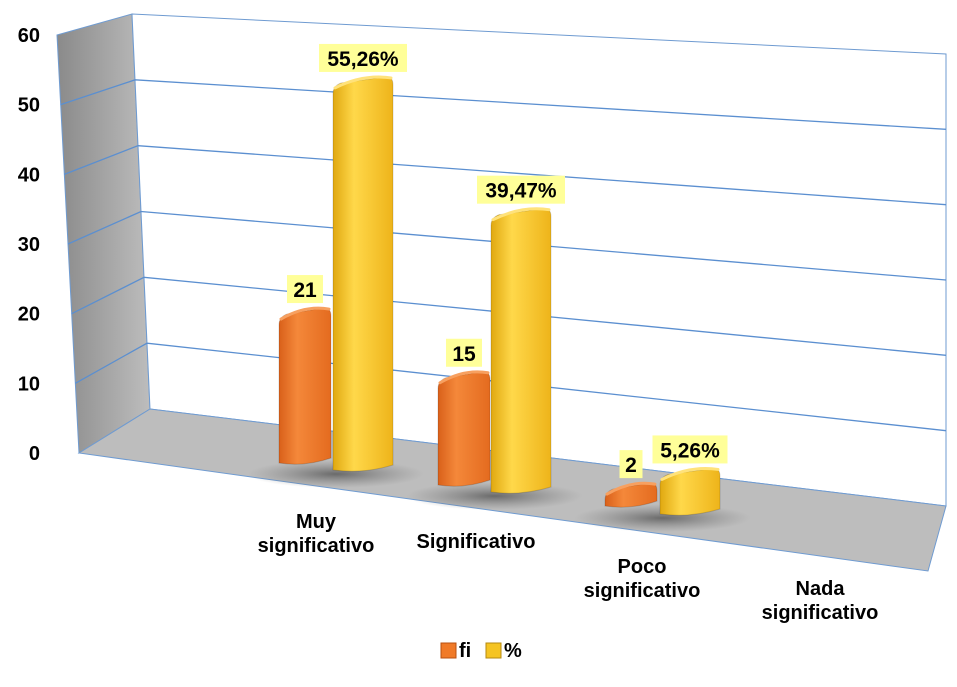  What do you see at coordinates (34, 454) in the screenshot?
I see `y-tick-label: 0` at bounding box center [34, 454].